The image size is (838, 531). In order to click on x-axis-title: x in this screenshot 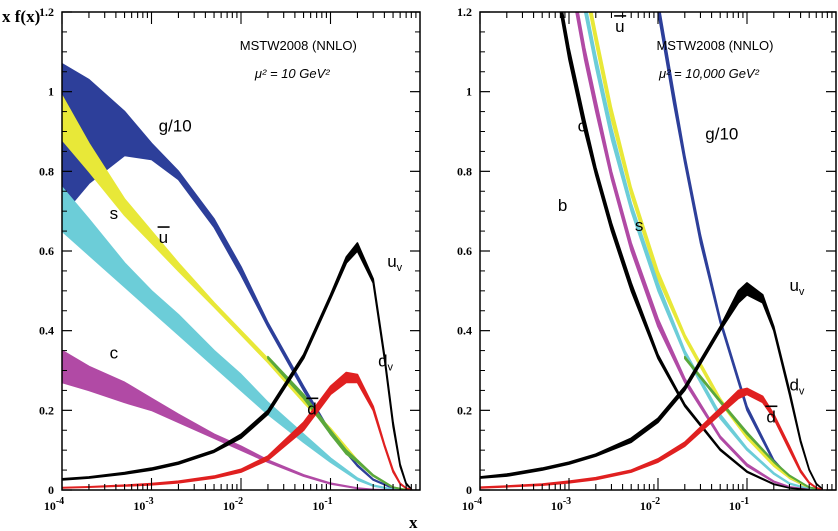, I will do `click(413, 522)`.